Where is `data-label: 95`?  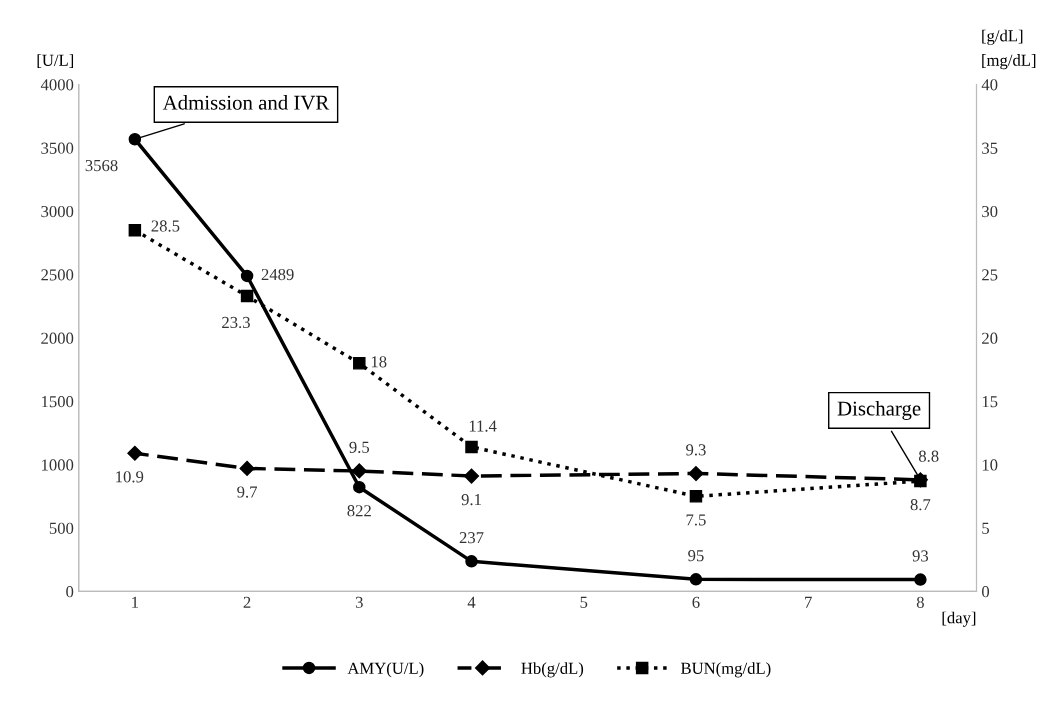
data-label: 95 is located at coordinates (696, 556).